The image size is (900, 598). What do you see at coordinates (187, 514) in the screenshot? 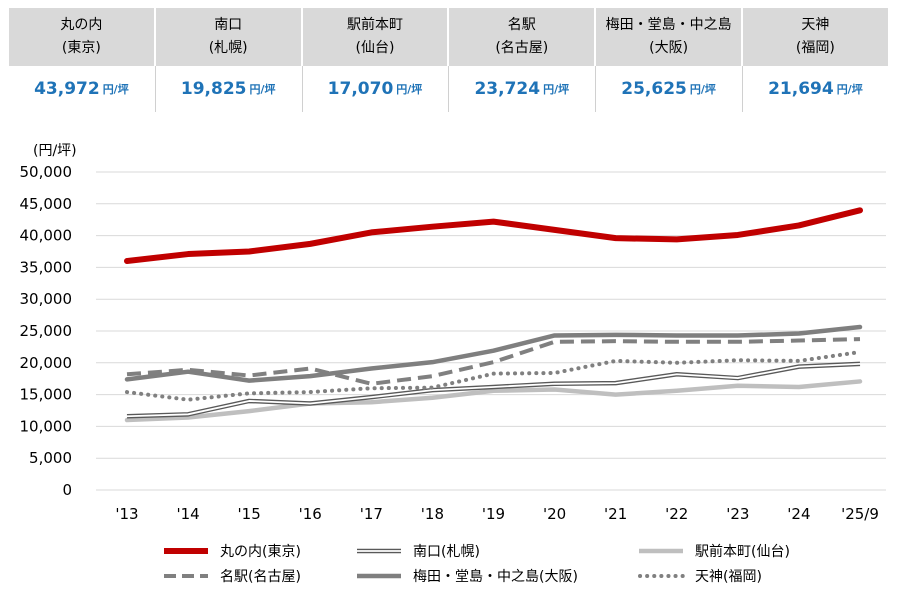
I see `x-tick-label: '14` at bounding box center [187, 514].